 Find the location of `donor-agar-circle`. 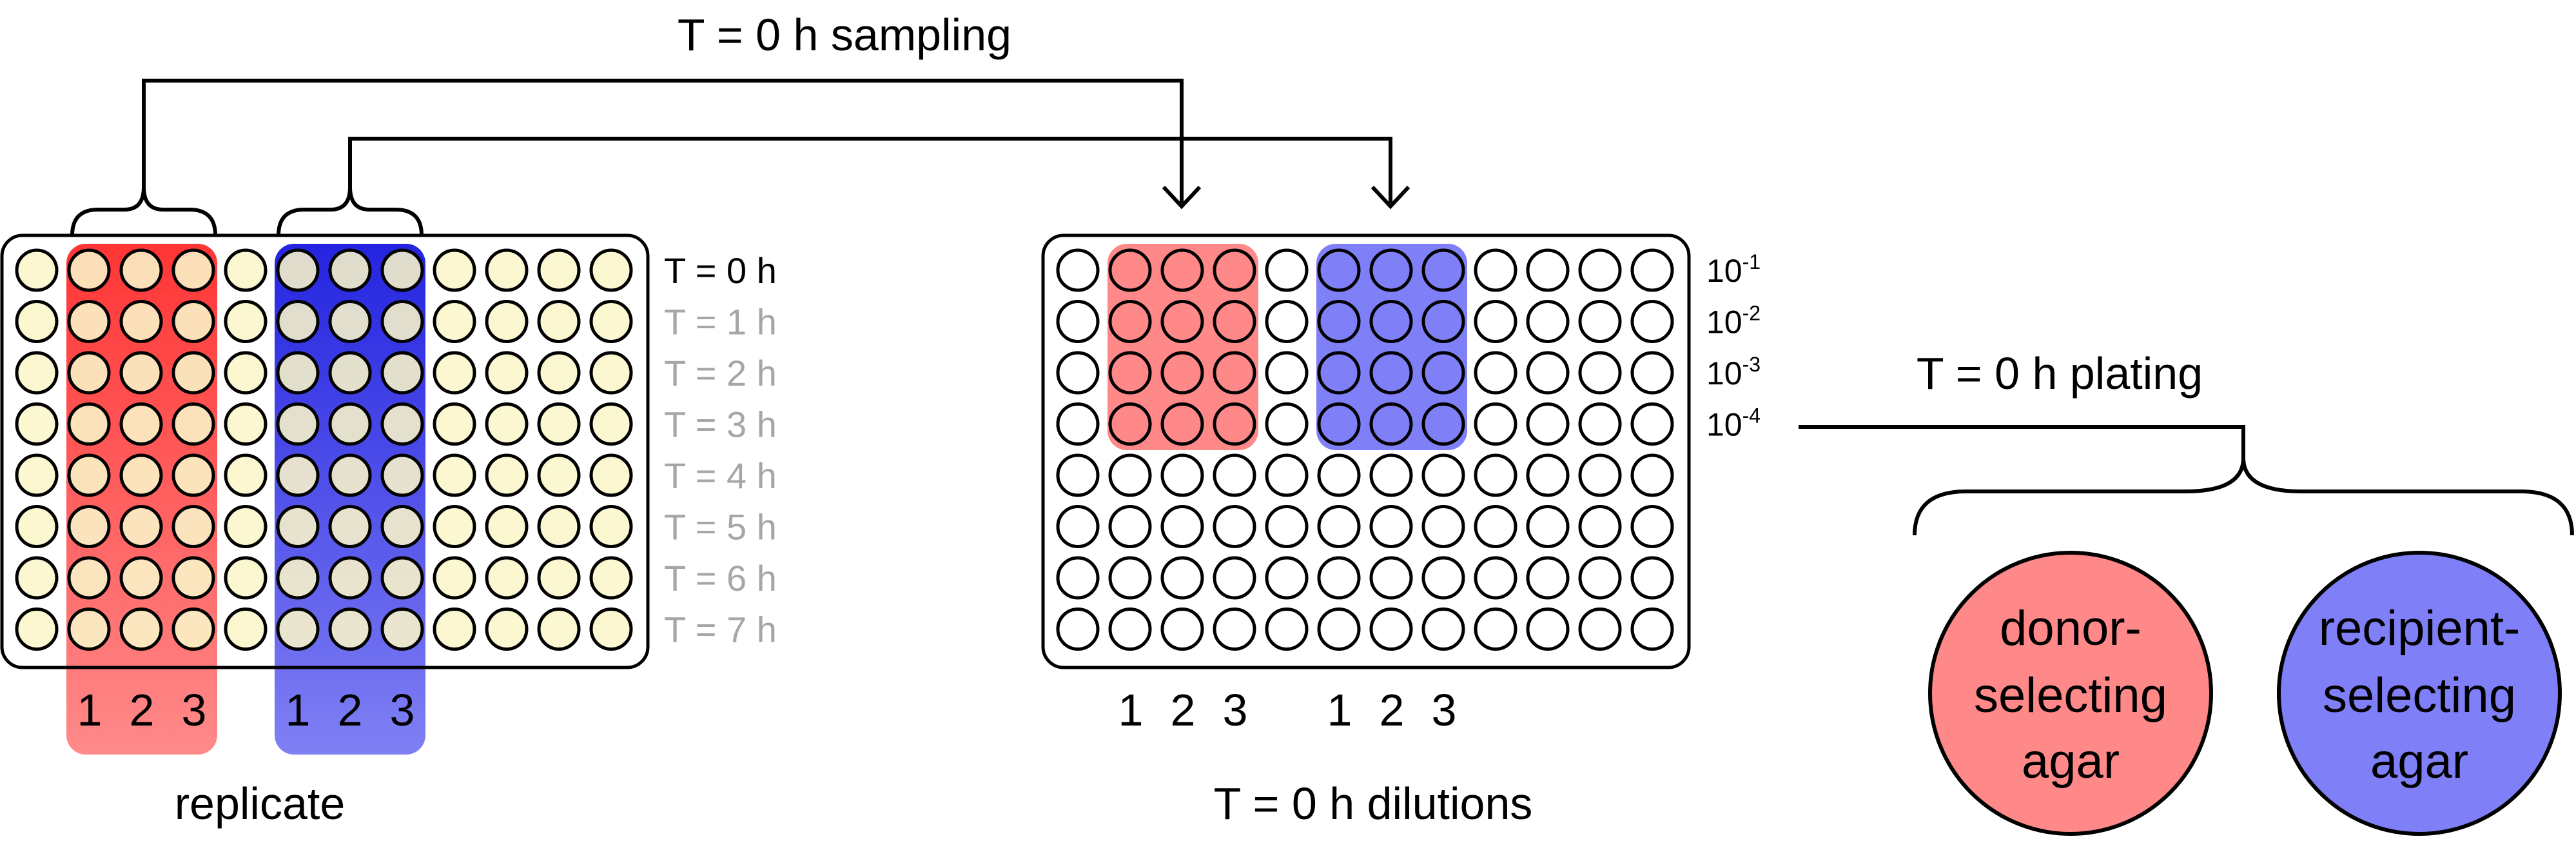

donor-agar-circle is located at coordinates (2070, 693).